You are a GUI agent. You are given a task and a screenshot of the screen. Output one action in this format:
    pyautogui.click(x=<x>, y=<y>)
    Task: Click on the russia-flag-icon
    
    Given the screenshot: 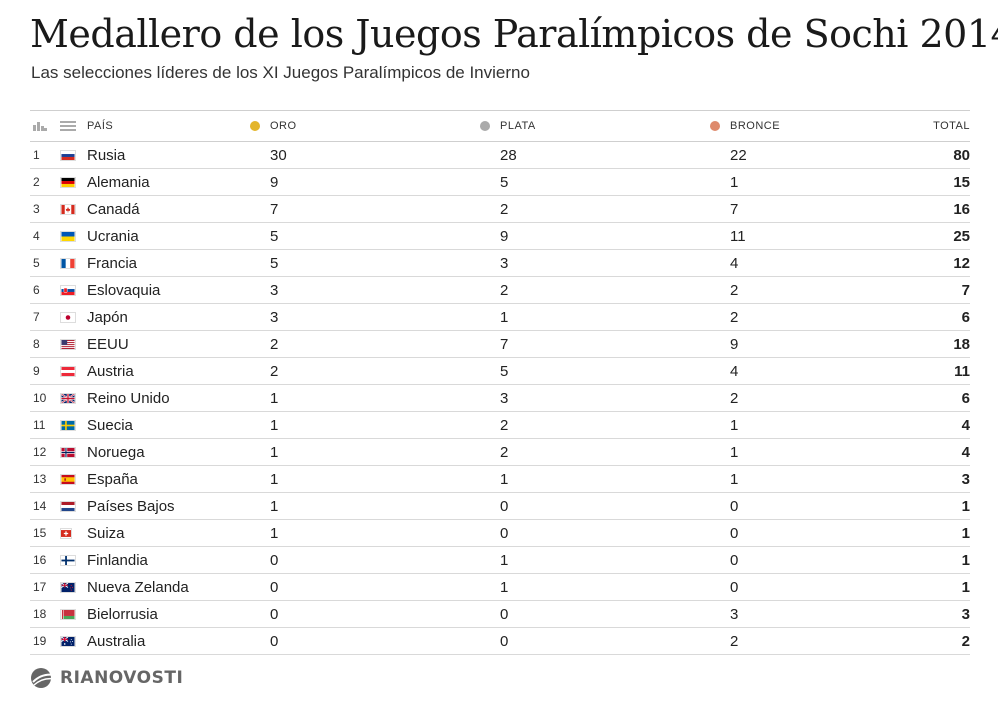 What is the action you would take?
    pyautogui.click(x=68, y=155)
    